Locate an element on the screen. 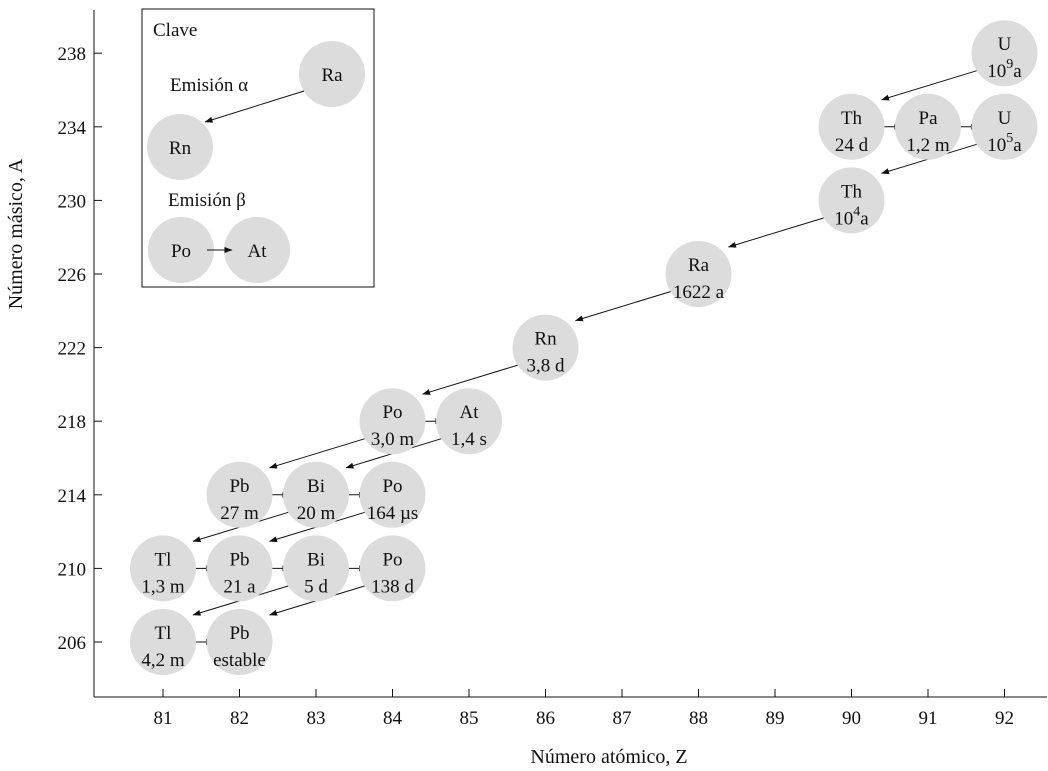 The width and height of the screenshot is (1048, 771). x-tick-label: 91 is located at coordinates (928, 718).